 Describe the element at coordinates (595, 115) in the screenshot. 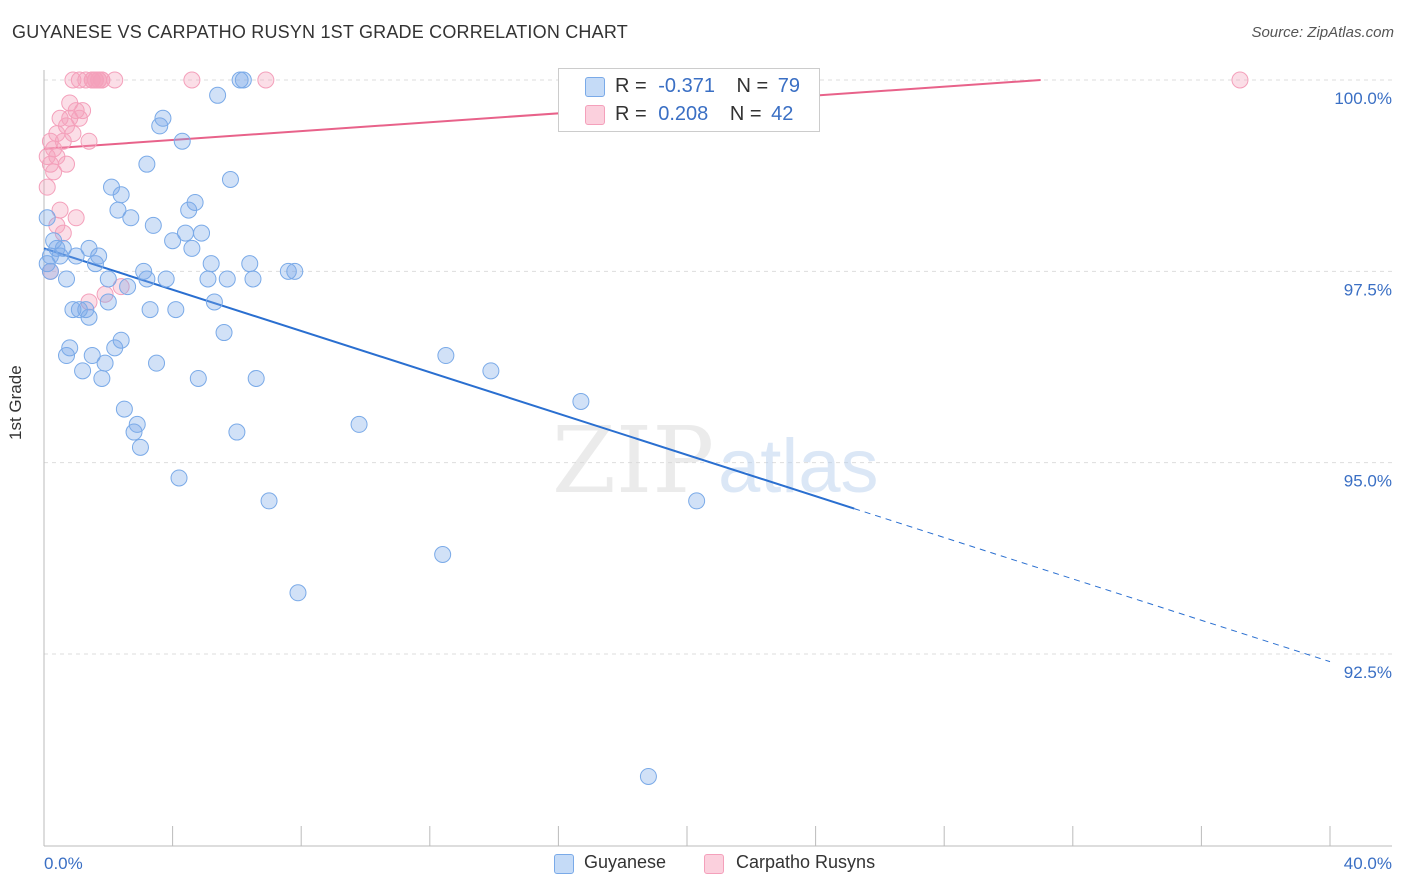

I see `carpatho-swatch` at that location.